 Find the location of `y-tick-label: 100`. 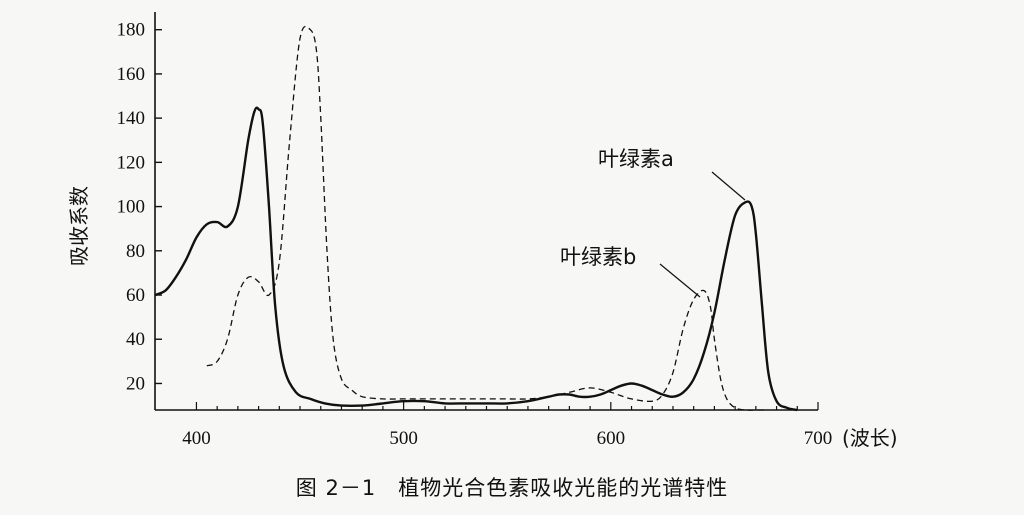

y-tick-label: 100 is located at coordinates (131, 207).